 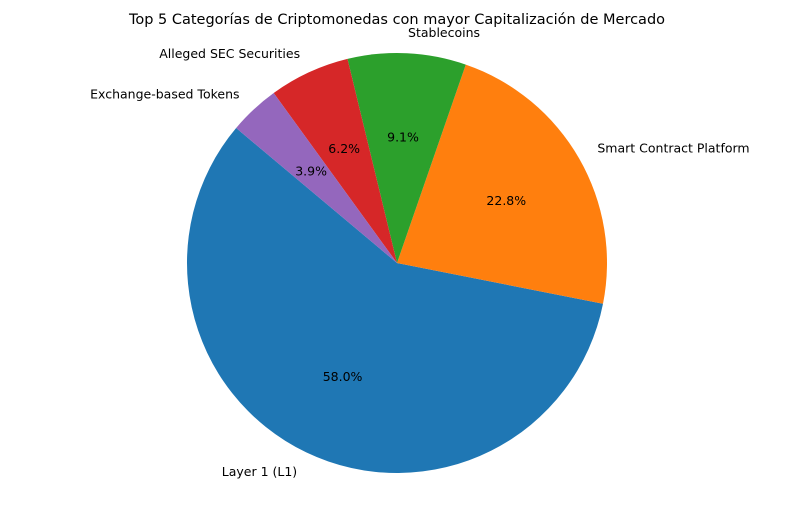 I want to click on slice-label-exchange-based-tokens: Exchange-based Tokens, so click(x=164, y=94).